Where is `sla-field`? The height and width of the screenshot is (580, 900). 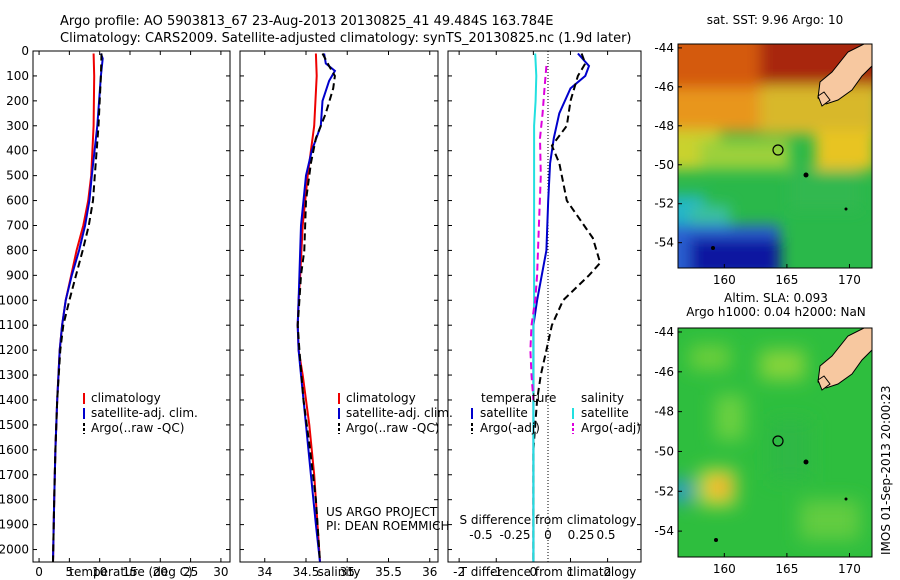 sla-field is located at coordinates (769, 442).